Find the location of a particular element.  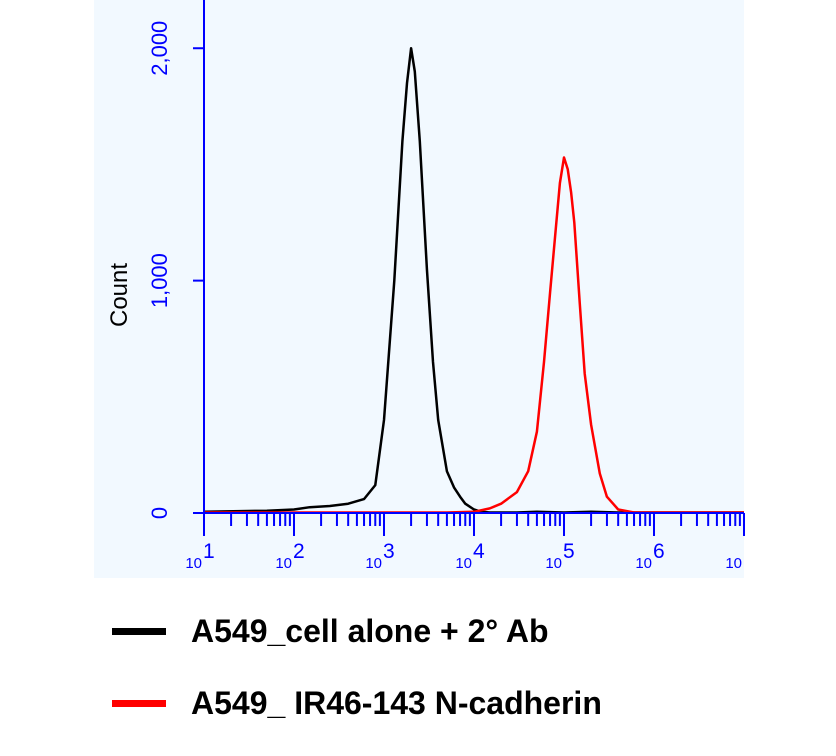

x-tick-label-3: 10⁴ is located at coordinates (470, 556).